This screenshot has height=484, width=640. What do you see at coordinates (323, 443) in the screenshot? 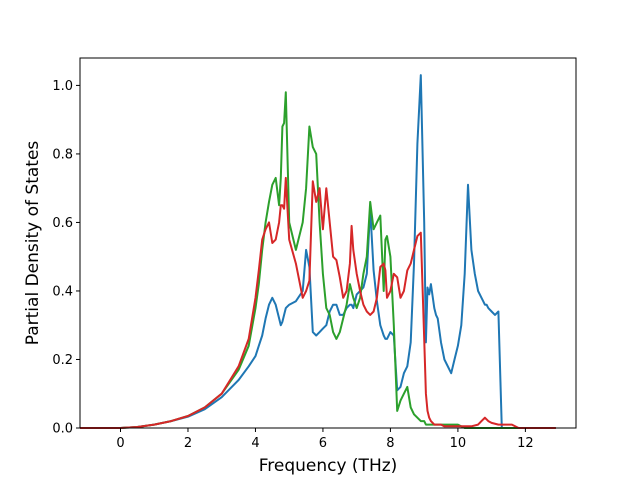
I see `x-tick-label: 6` at bounding box center [323, 443].